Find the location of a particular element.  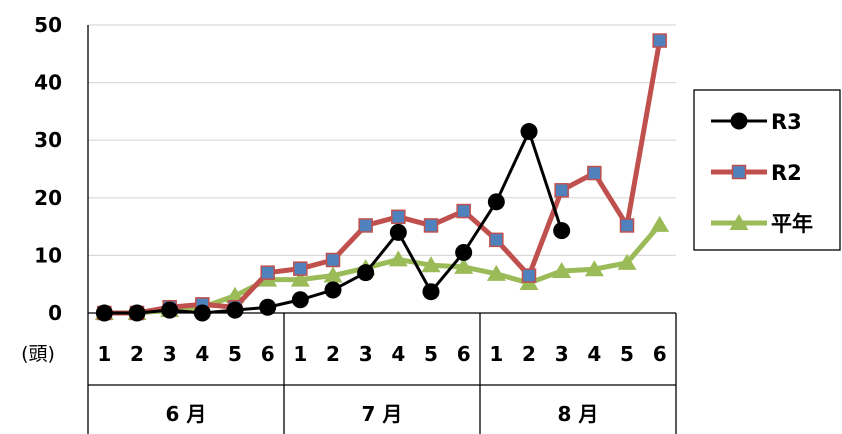

month-label: 7 月 is located at coordinates (382, 414).